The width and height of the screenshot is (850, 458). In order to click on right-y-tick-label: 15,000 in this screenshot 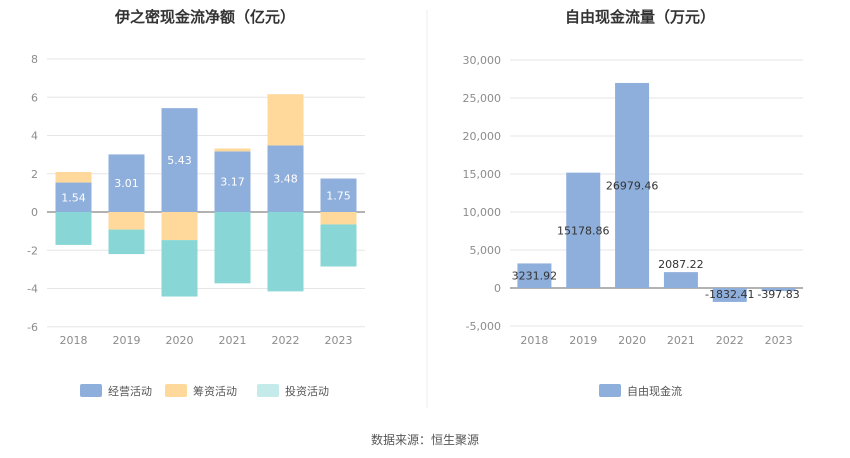, I will do `click(482, 174)`.